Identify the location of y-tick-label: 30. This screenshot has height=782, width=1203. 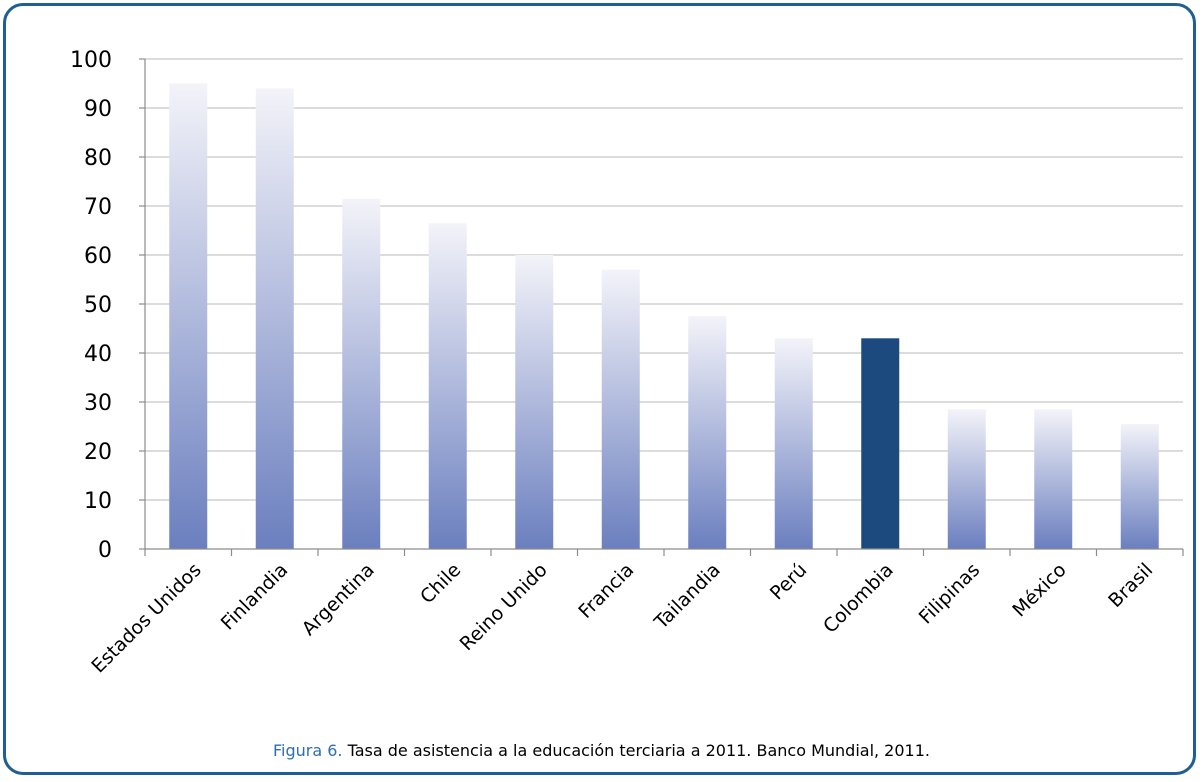
(98, 403).